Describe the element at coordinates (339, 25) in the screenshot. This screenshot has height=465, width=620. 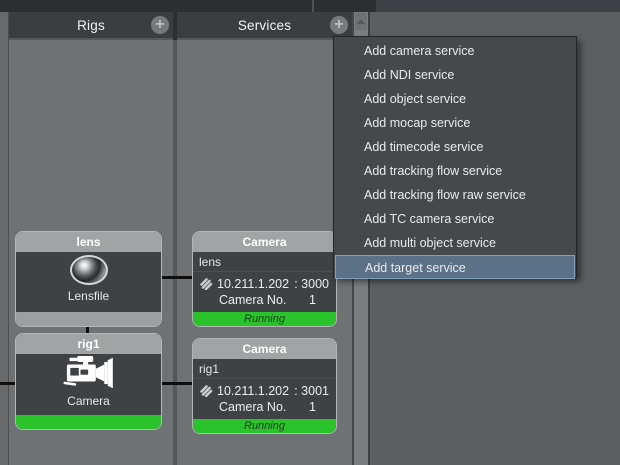
I see `add-service-button: +` at that location.